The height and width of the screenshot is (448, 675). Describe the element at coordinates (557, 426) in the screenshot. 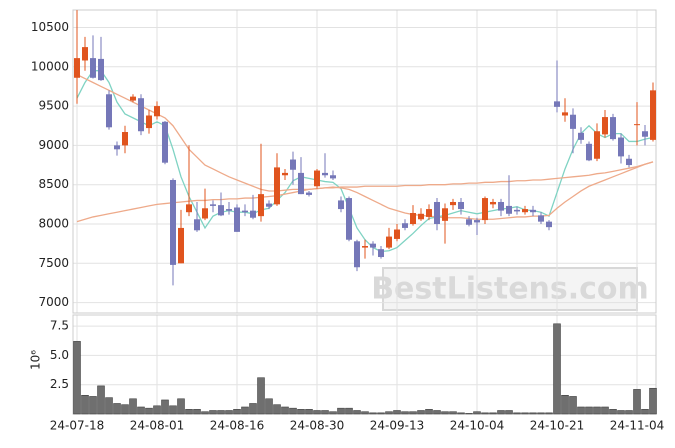

I see `x-tick-label: 24-10-21` at that location.